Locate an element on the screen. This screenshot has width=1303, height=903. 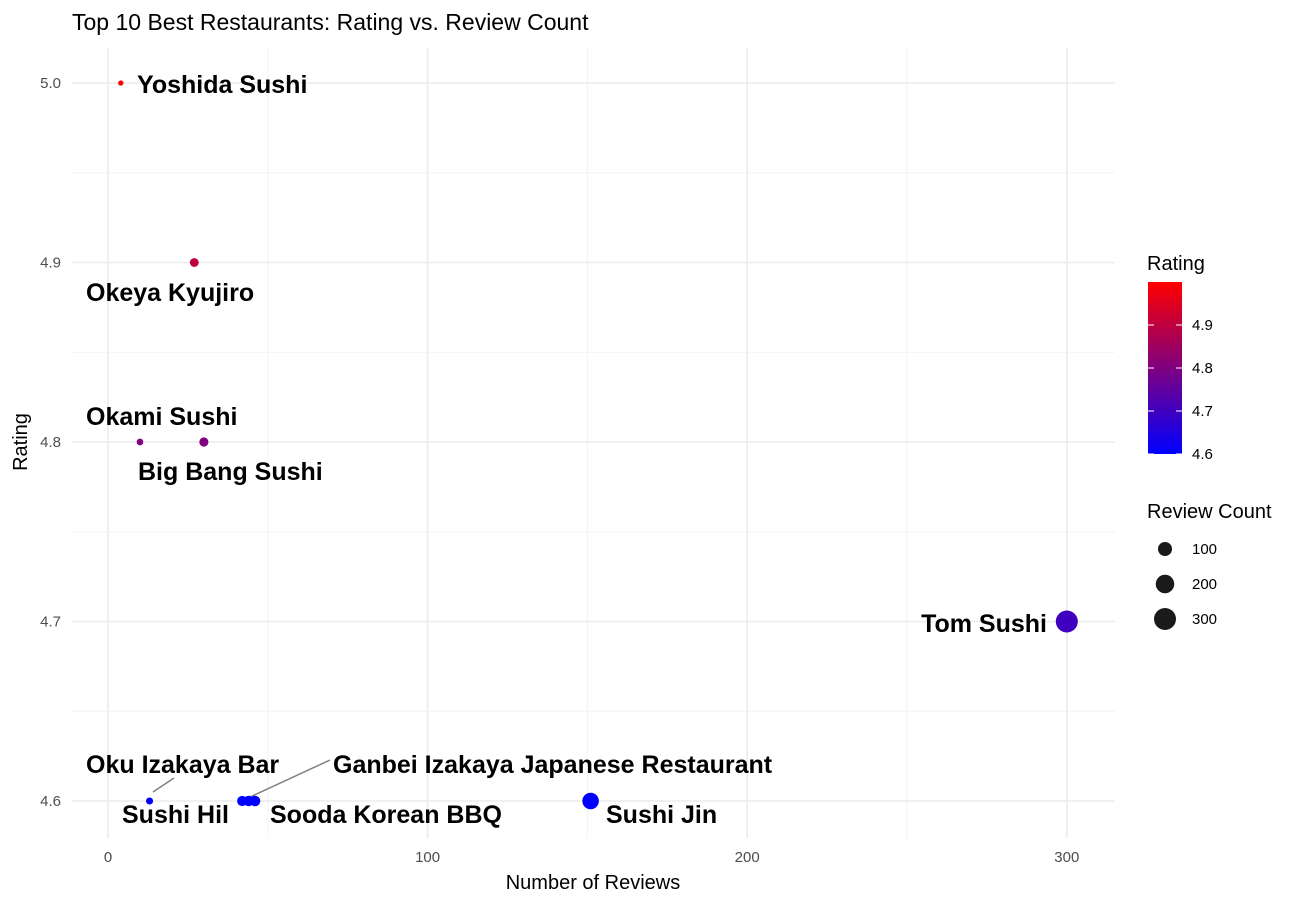
point-label: Oku Izakaya Bar is located at coordinates (182, 765).